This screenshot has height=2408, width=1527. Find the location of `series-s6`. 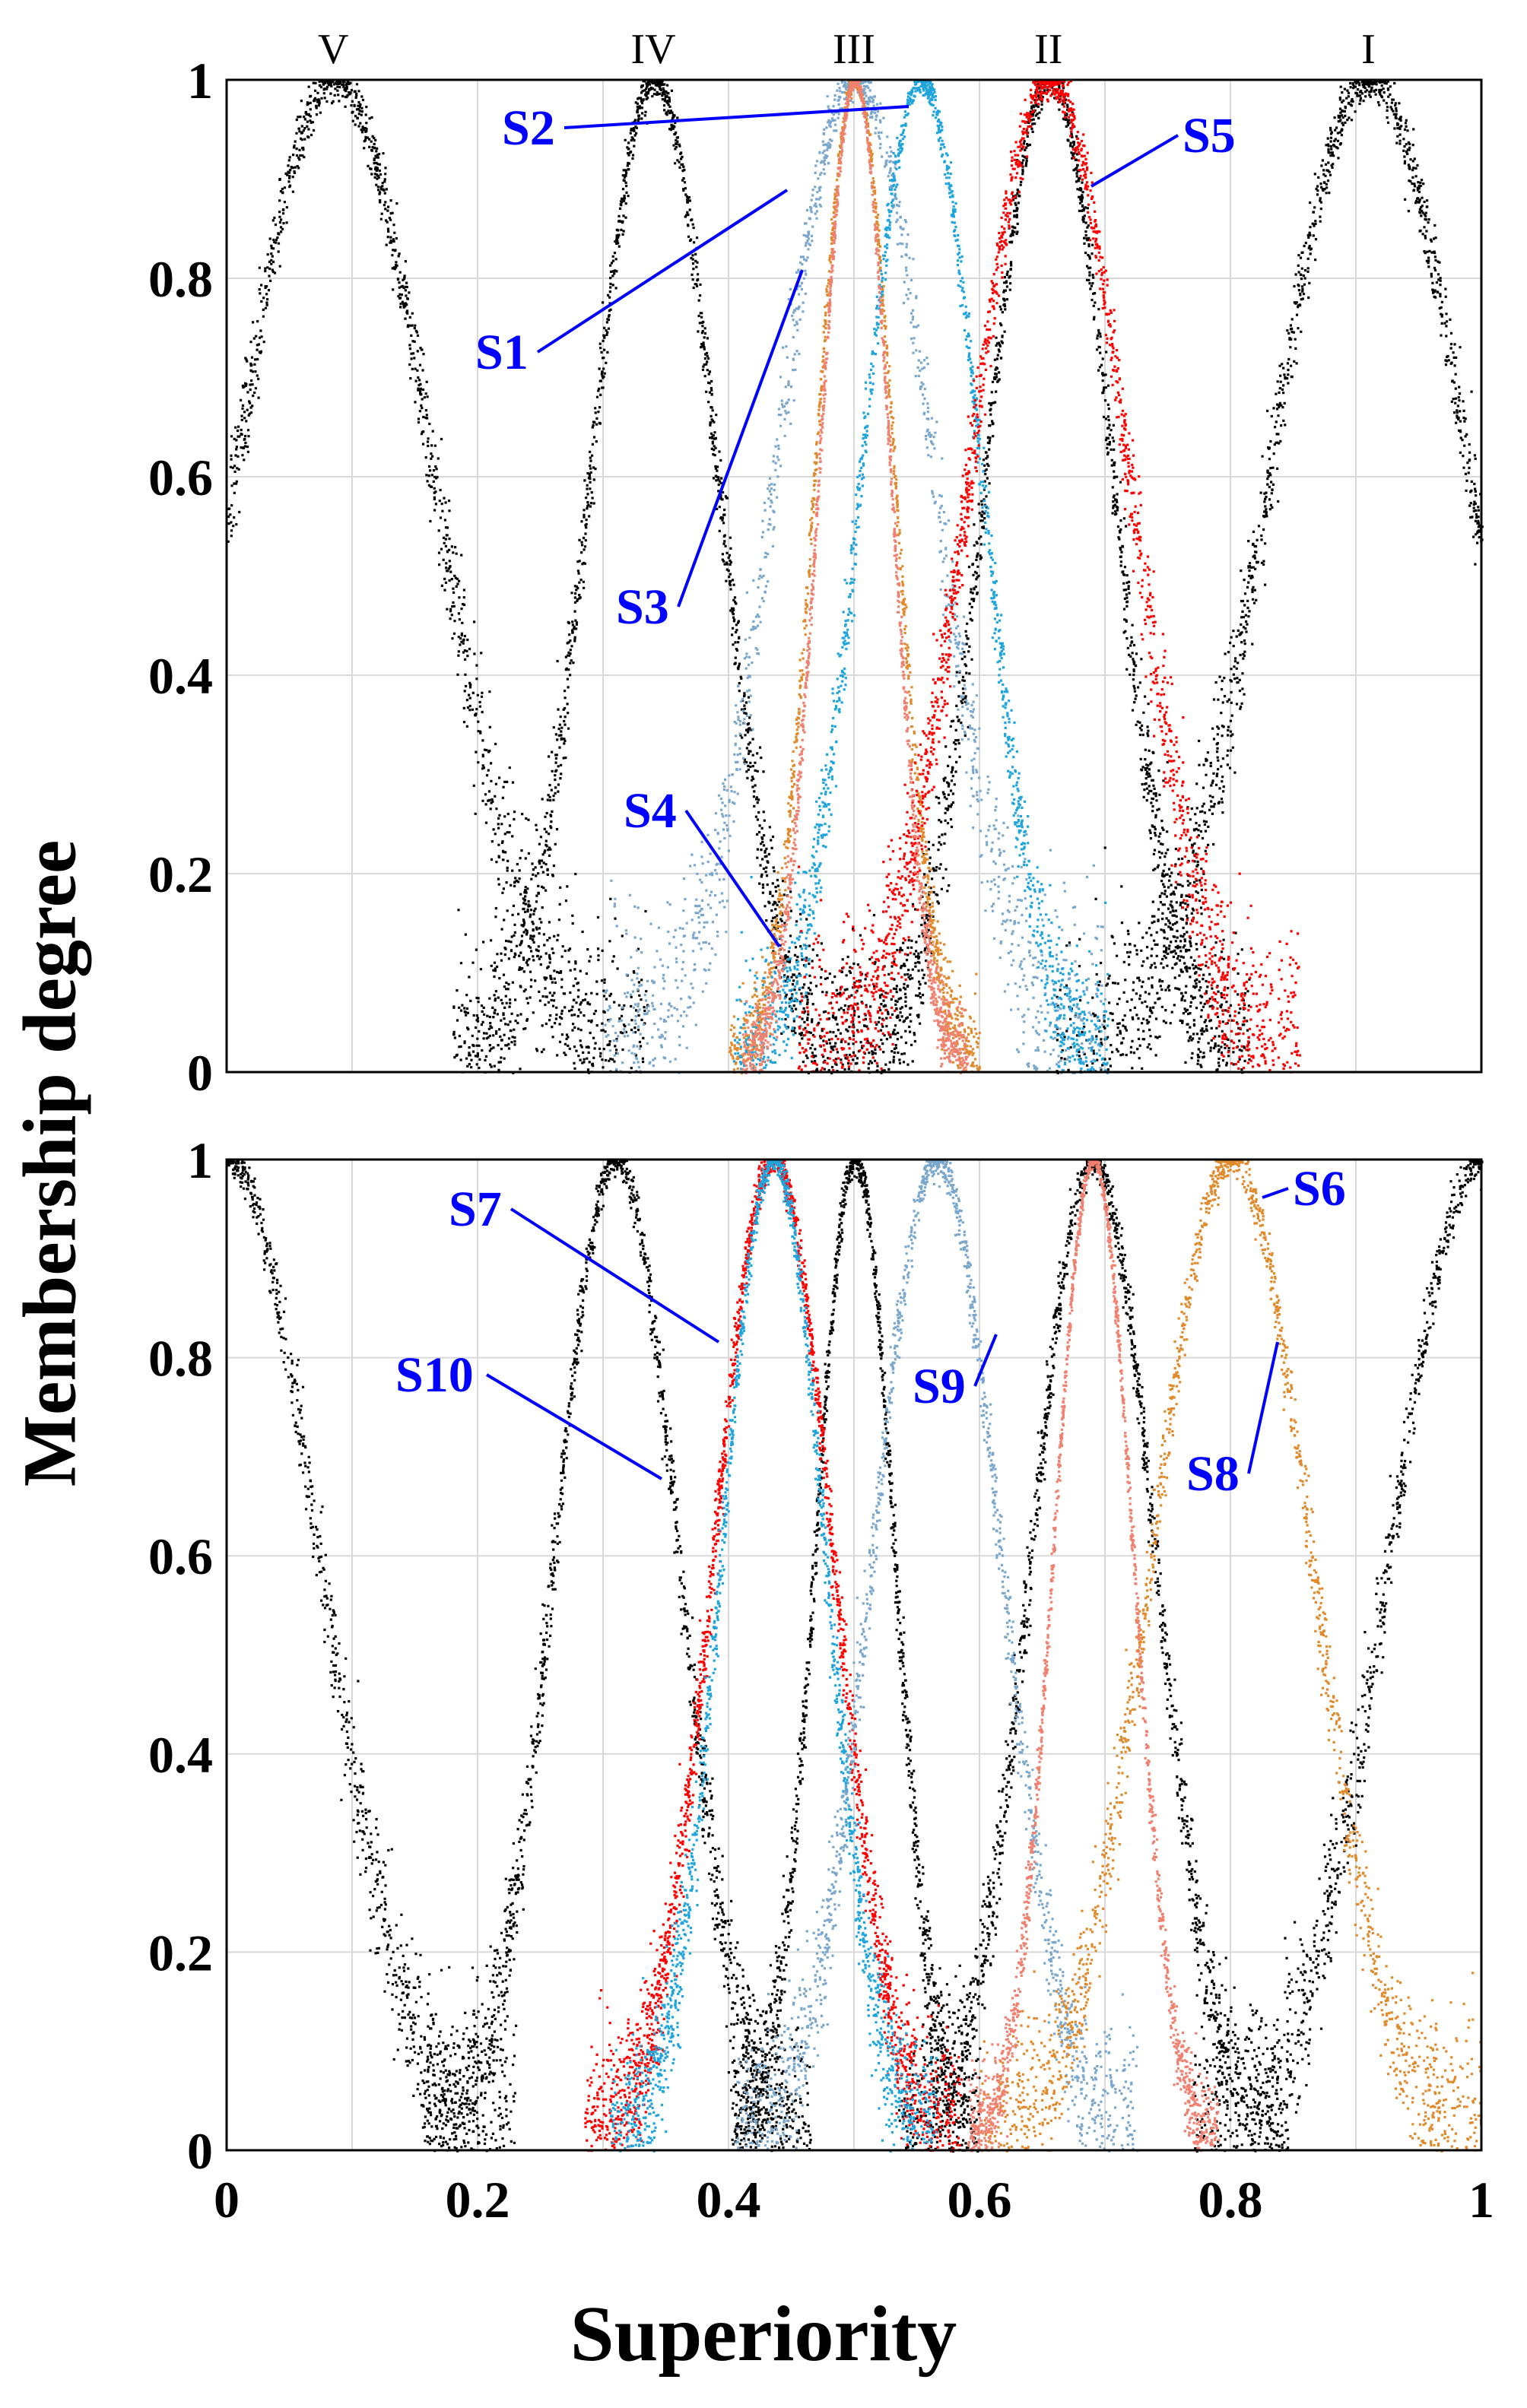

series-s6 is located at coordinates (937, 1656).